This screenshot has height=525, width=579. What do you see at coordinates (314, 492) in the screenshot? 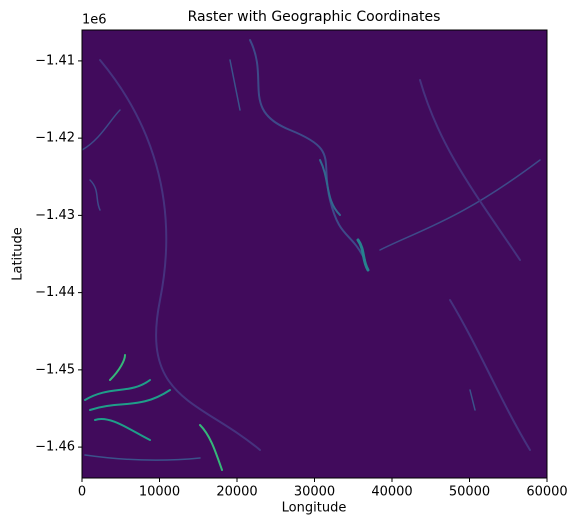
I see `x-tick-label: 30000` at bounding box center [314, 492].